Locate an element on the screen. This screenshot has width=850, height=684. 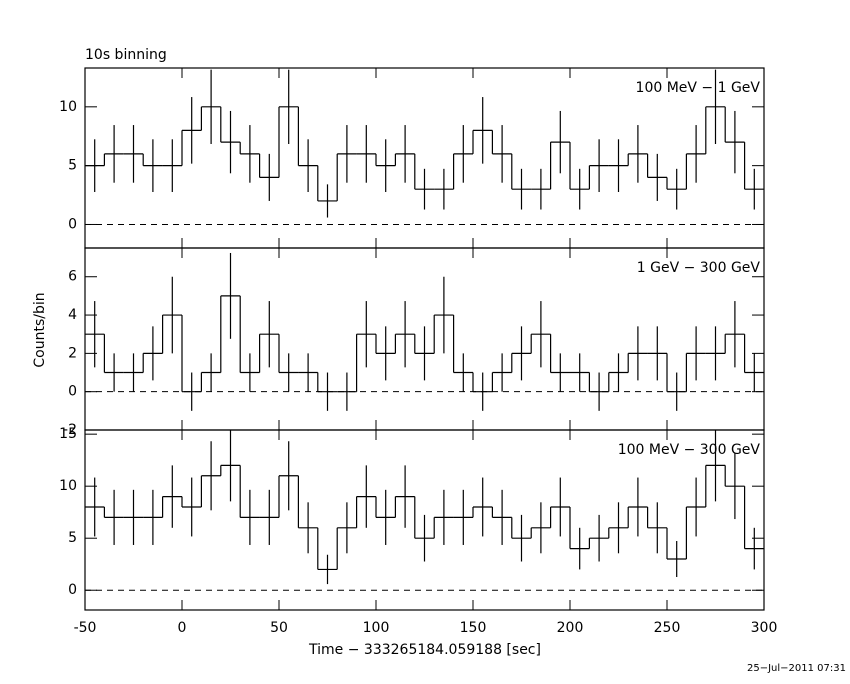
timestamp: 25−Jul−2011 07:31 is located at coordinates (796, 668).